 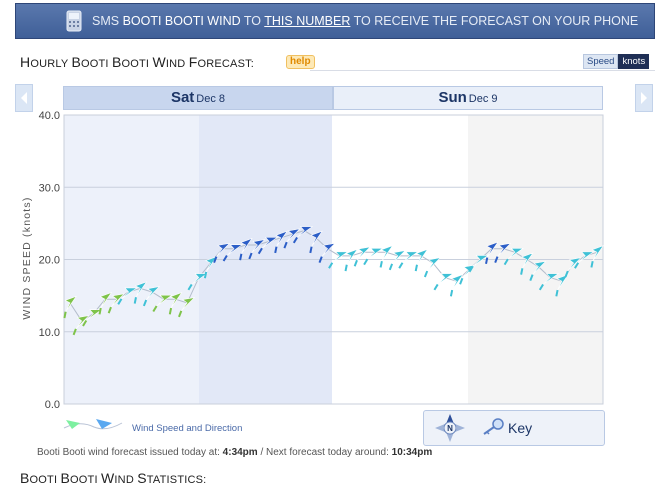 I want to click on legend-label: Wind Speed and Direction, so click(x=187, y=428).